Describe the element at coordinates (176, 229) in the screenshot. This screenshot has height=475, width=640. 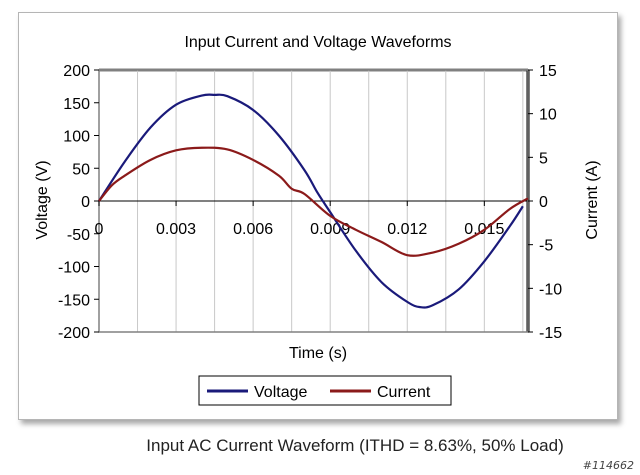
I see `x-tick-label: 0.003` at that location.